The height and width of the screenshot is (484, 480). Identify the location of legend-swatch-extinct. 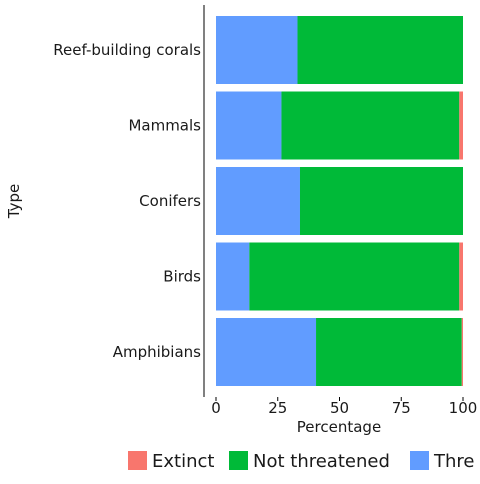
(137, 460).